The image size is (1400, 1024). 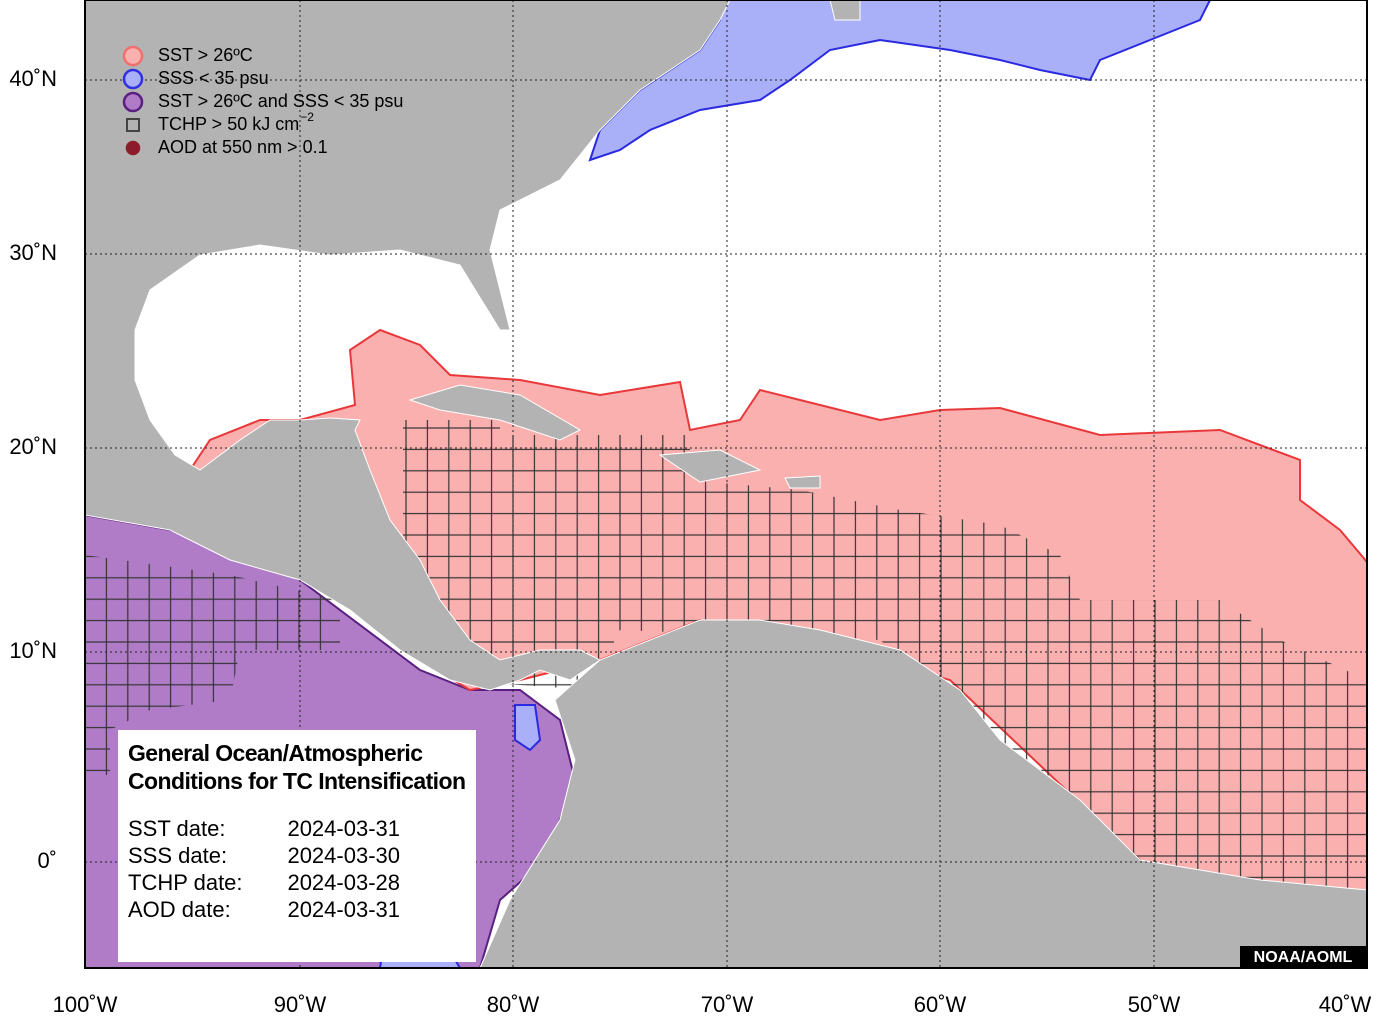 What do you see at coordinates (297, 781) in the screenshot?
I see `info-title: Conditions for TC Intensification` at bounding box center [297, 781].